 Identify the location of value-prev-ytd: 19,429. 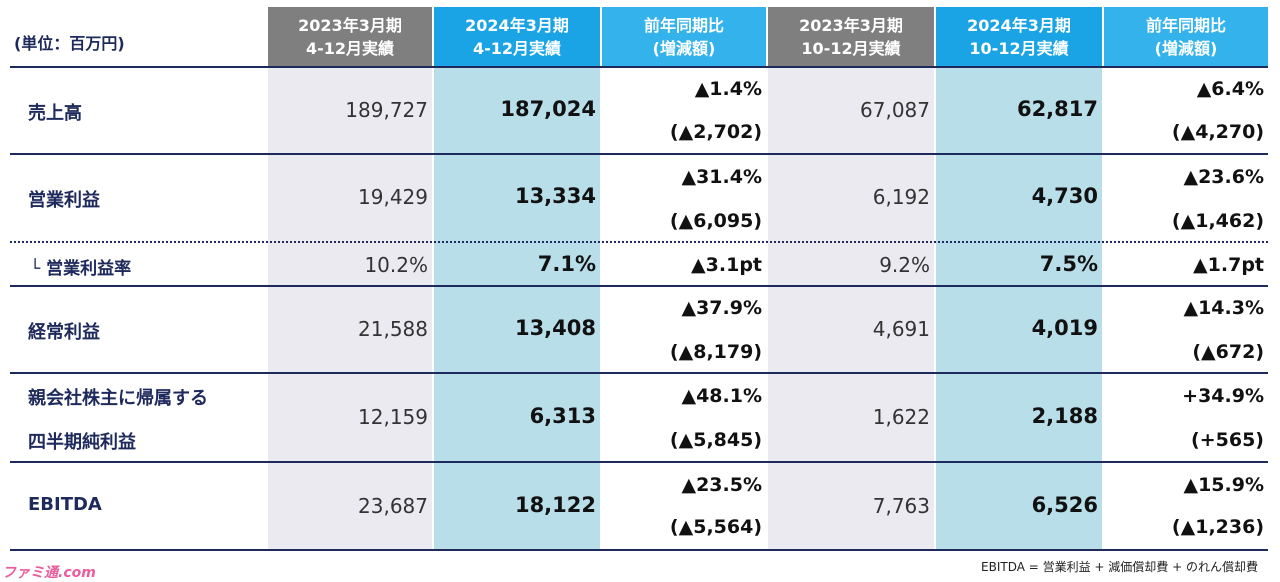
(393, 197).